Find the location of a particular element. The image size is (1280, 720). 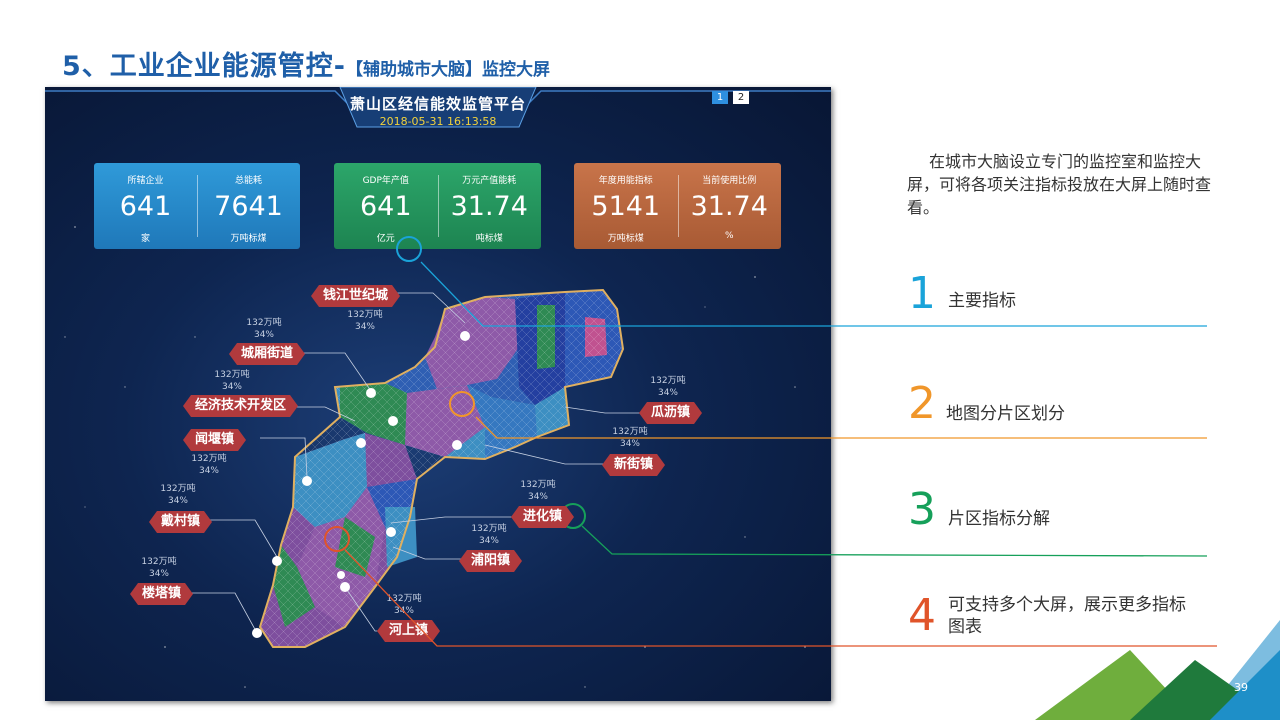

stat-unit: 家 is located at coordinates (145, 239).